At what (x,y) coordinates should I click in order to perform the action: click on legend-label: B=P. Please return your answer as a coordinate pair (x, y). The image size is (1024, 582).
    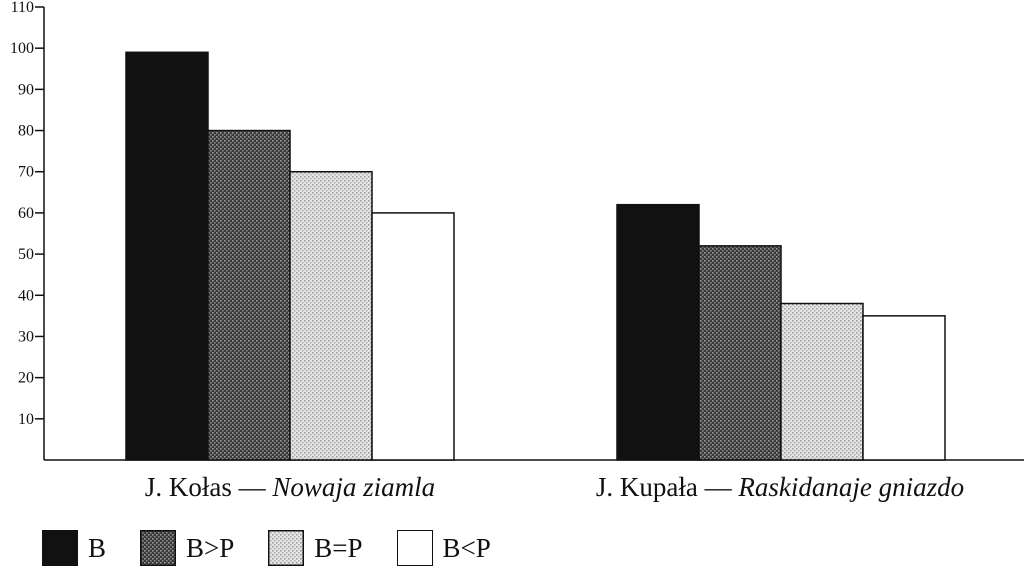
    Looking at the image, I should click on (338, 547).